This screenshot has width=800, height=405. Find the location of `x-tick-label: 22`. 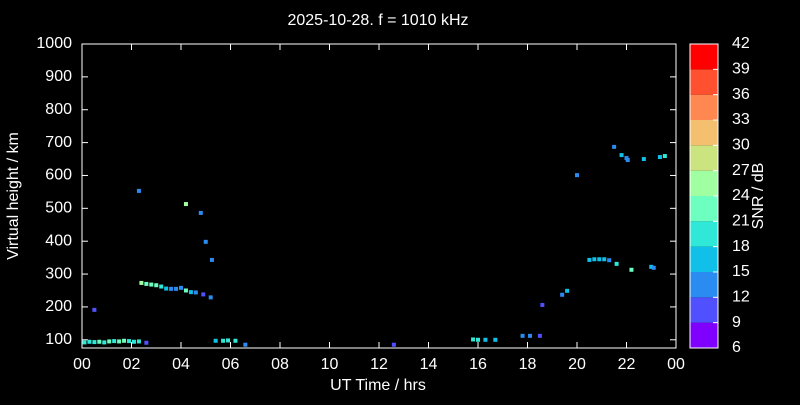

x-tick-label: 22 is located at coordinates (627, 364).